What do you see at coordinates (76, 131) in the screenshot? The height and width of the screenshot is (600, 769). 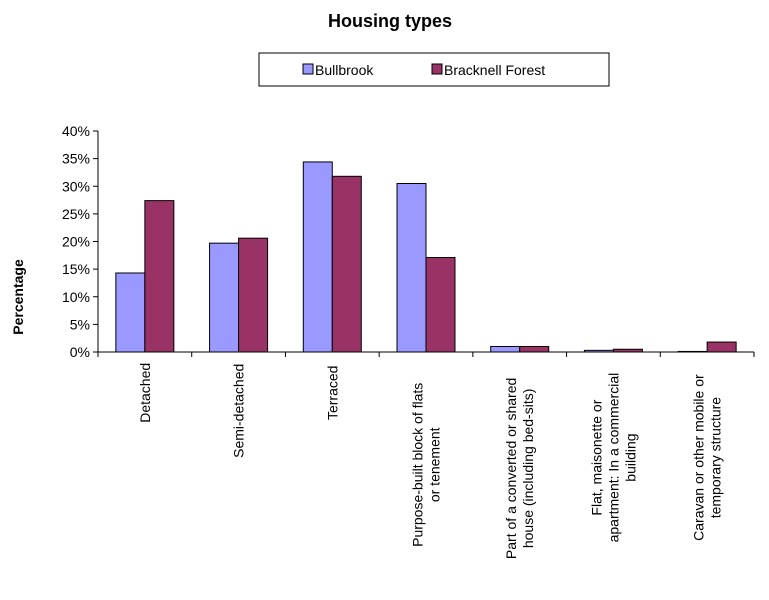 I see `y-tick-label: 40%` at bounding box center [76, 131].